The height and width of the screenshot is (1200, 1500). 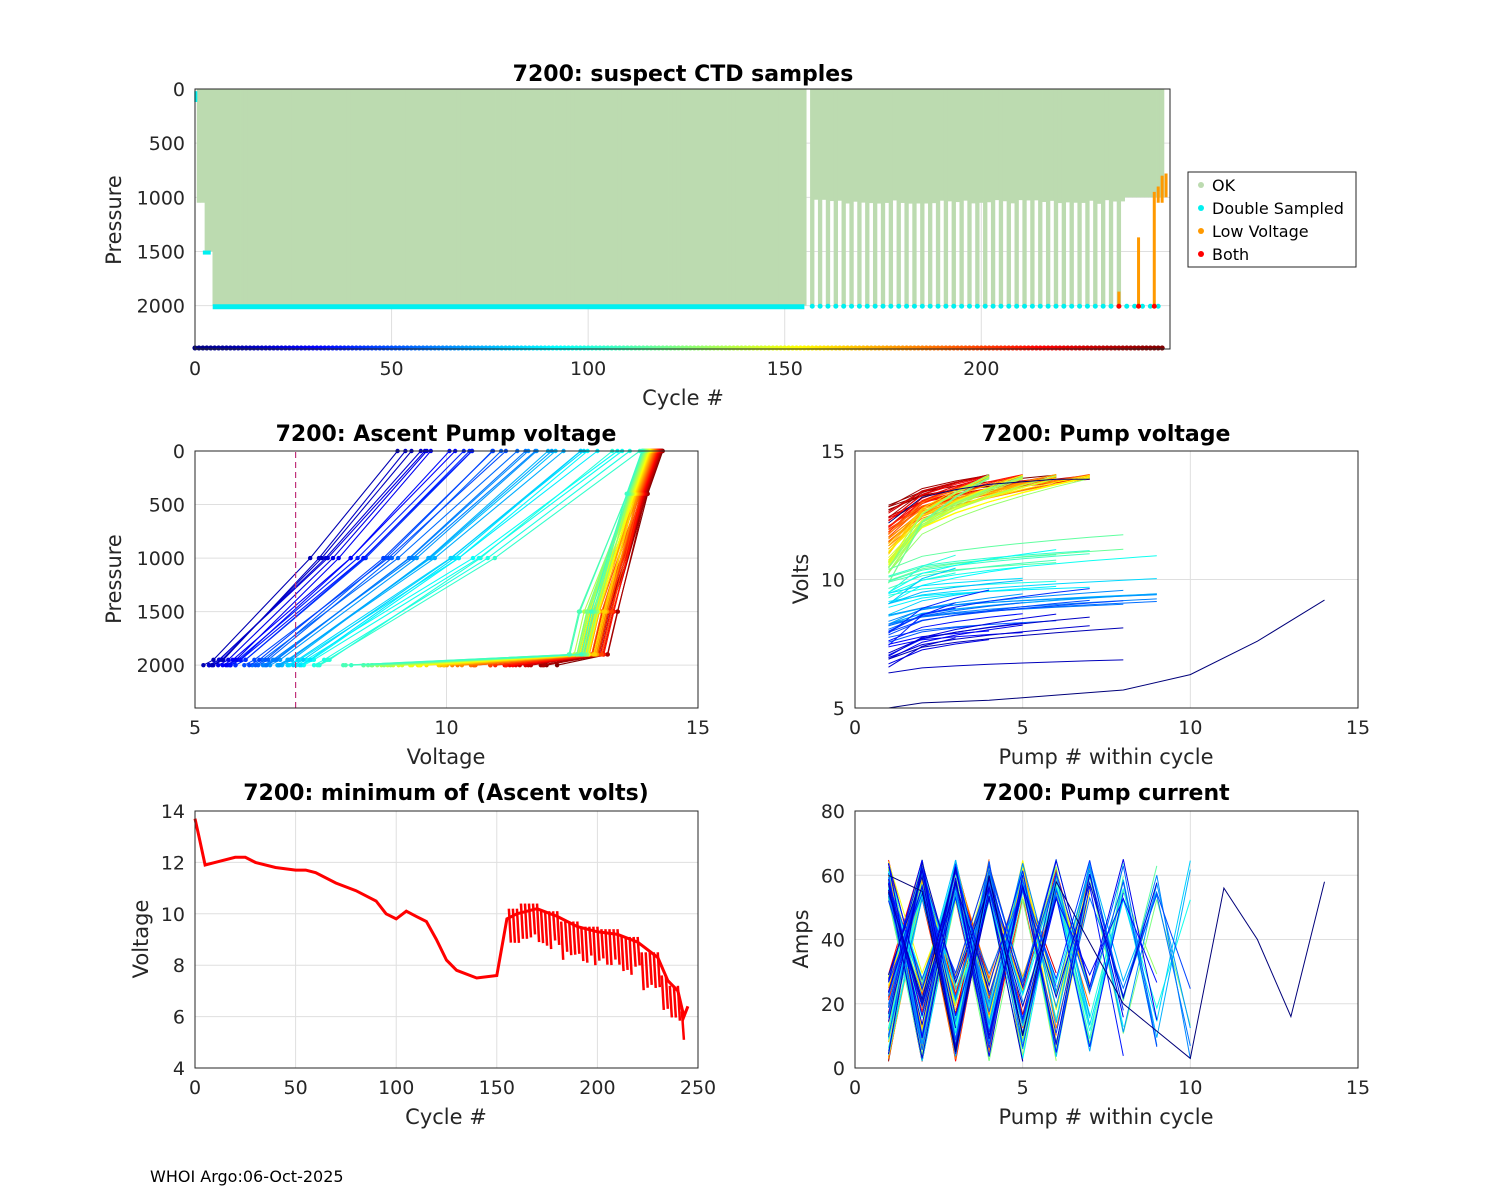 I want to click on pump-current-plot-area: 0 5 10 15 0 20 40 60 80, so click(x=1095, y=950).